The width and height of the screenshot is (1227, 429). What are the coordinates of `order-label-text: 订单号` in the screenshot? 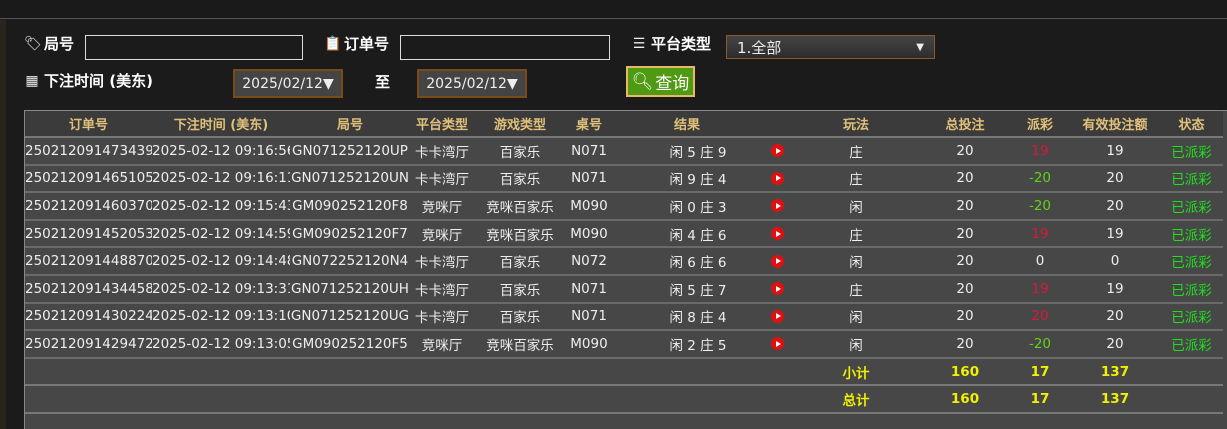 It's located at (367, 44).